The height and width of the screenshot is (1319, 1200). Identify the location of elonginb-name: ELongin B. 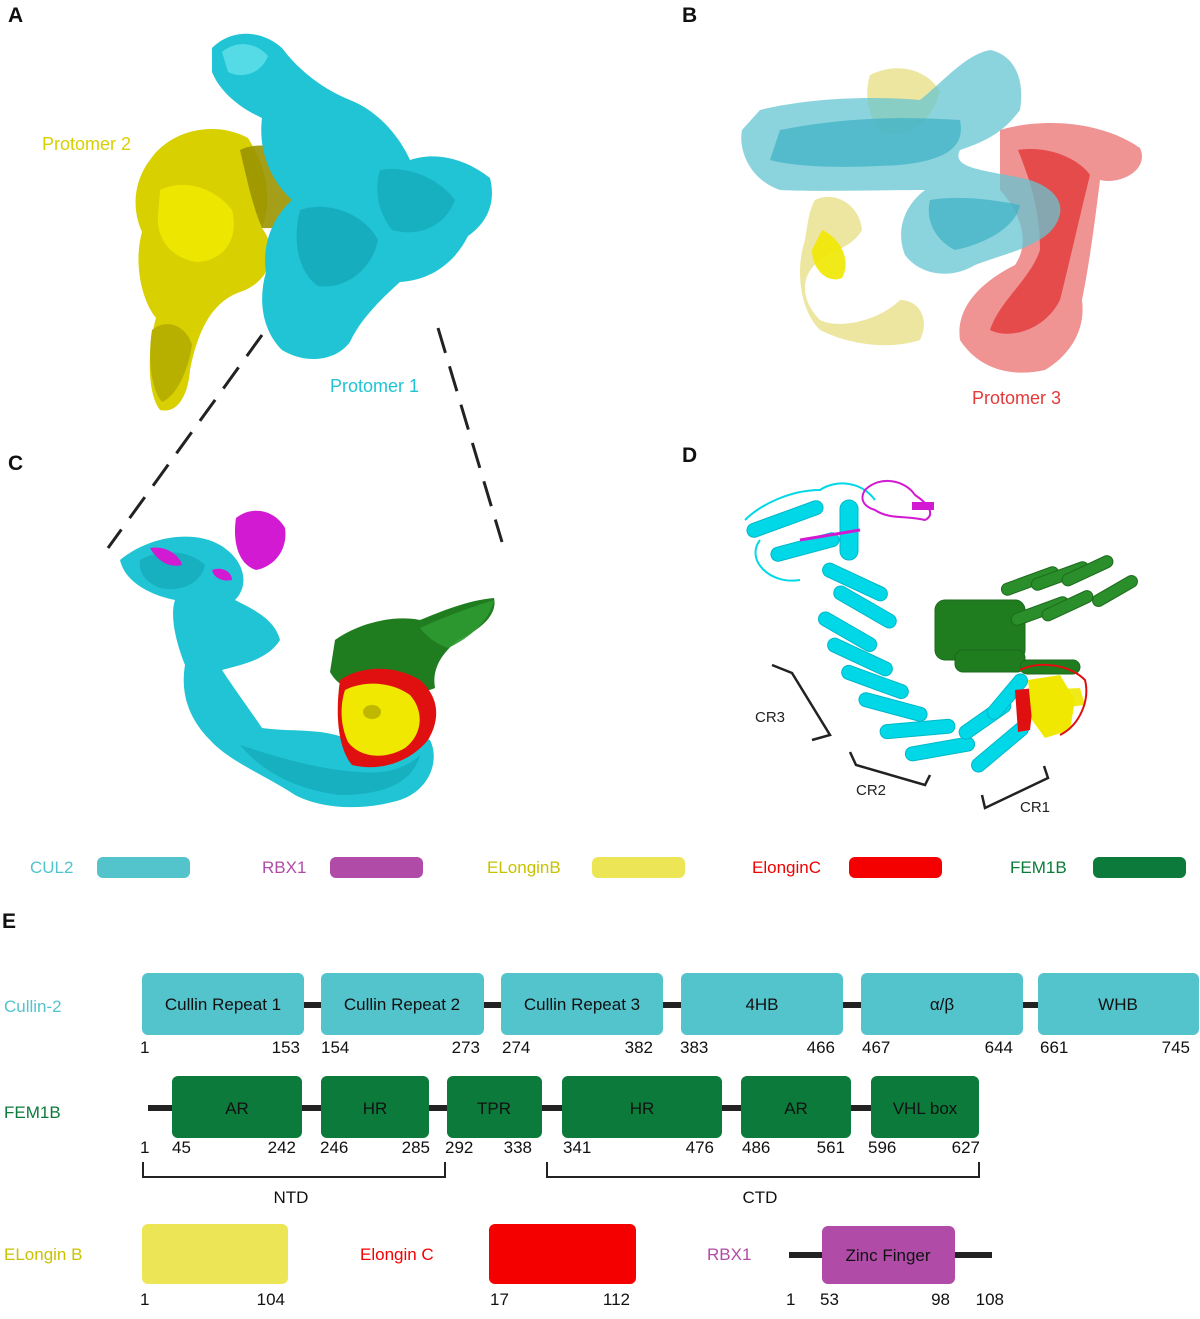
(43, 1254).